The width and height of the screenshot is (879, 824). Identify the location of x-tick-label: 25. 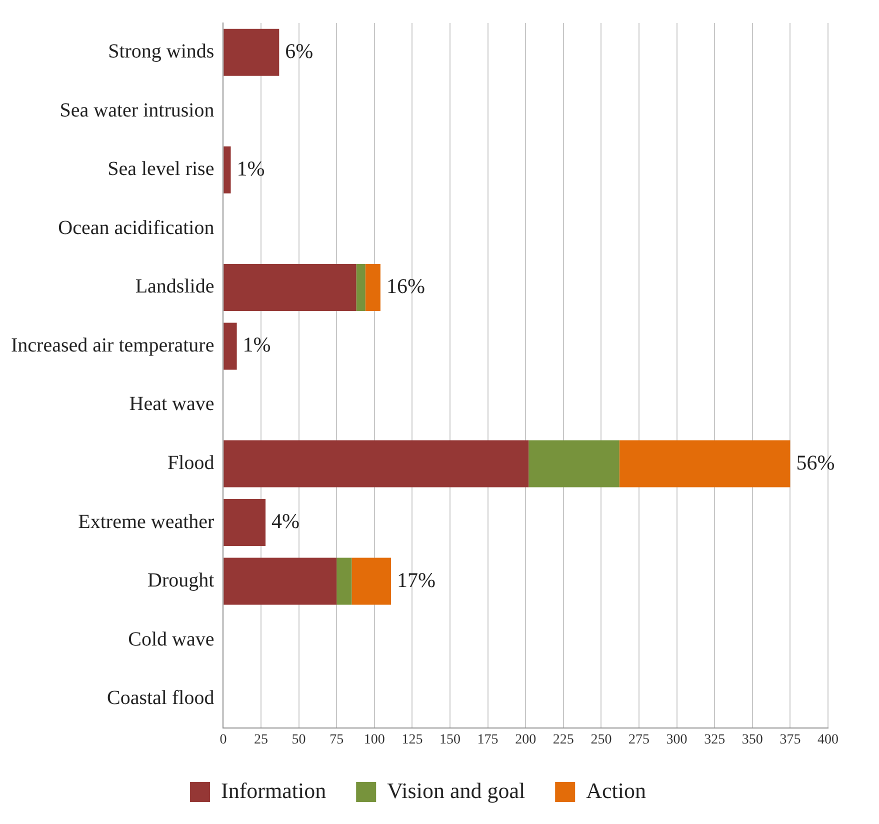
(261, 740).